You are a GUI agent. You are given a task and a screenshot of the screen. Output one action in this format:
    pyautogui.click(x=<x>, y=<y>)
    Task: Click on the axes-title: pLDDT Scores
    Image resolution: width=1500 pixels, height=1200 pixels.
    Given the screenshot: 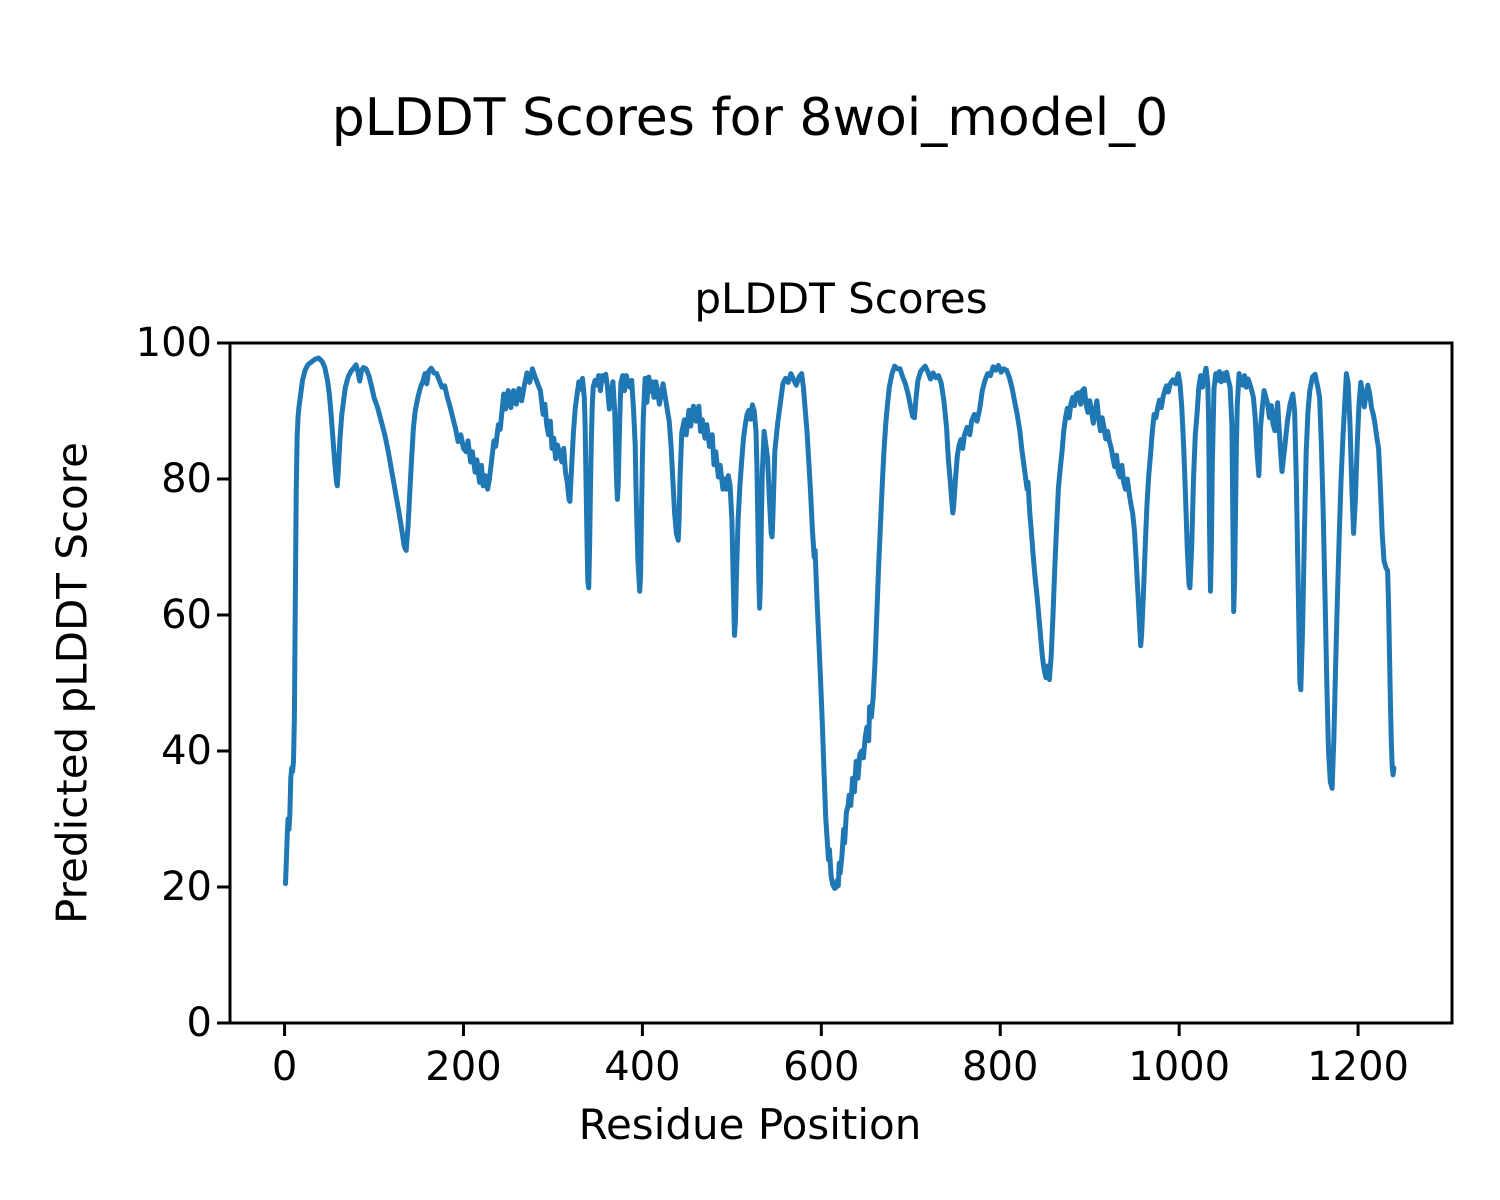 What is the action you would take?
    pyautogui.click(x=841, y=298)
    